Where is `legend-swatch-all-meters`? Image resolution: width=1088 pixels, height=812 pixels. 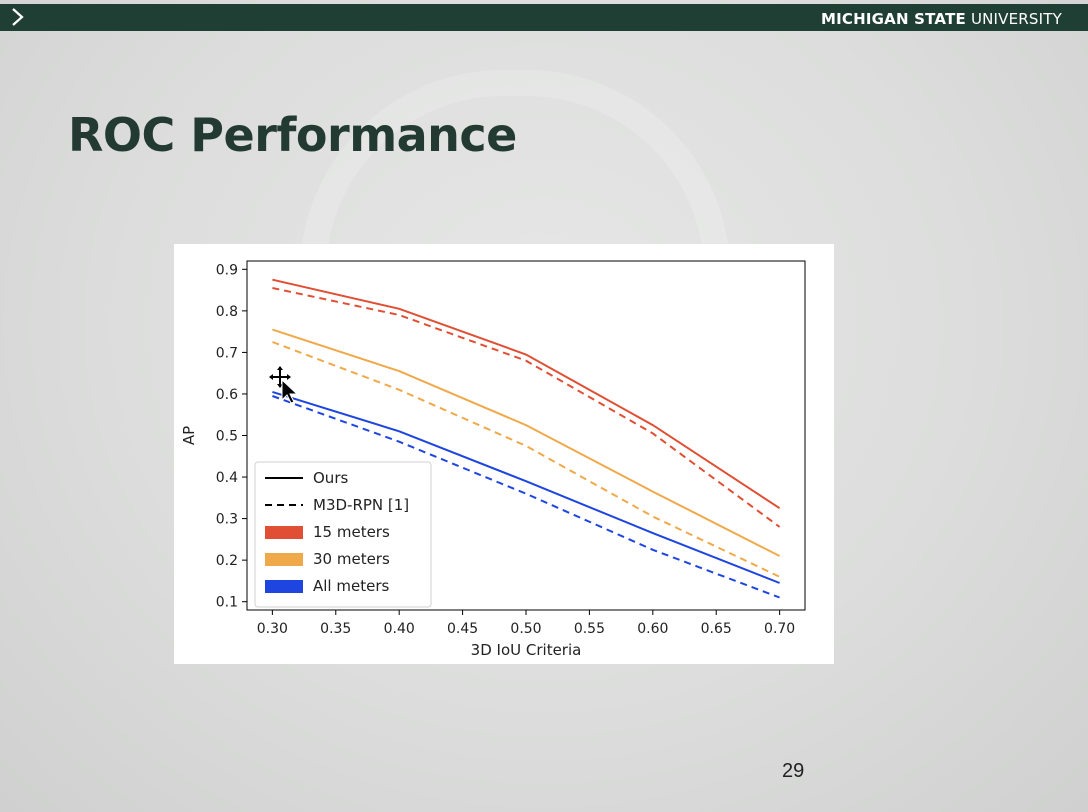 legend-swatch-all-meters is located at coordinates (284, 586).